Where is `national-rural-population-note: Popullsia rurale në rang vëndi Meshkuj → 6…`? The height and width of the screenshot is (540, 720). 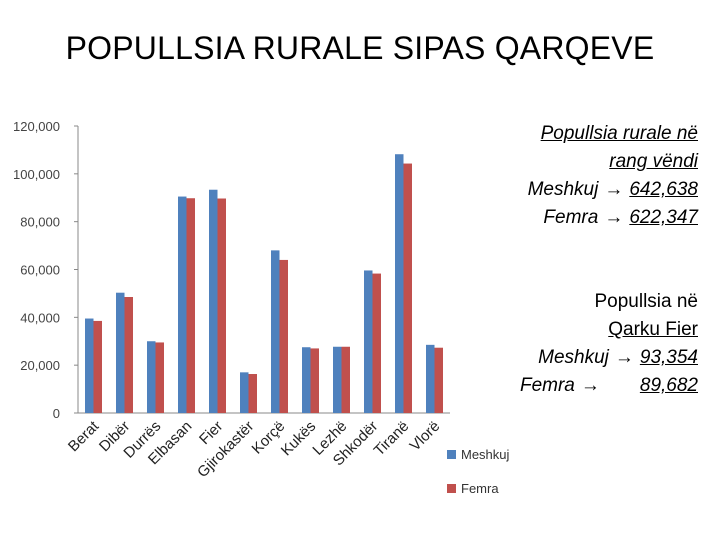 national-rural-population-note: Popullsia rurale në rang vëndi Meshkuj → 6… is located at coordinates (613, 176).